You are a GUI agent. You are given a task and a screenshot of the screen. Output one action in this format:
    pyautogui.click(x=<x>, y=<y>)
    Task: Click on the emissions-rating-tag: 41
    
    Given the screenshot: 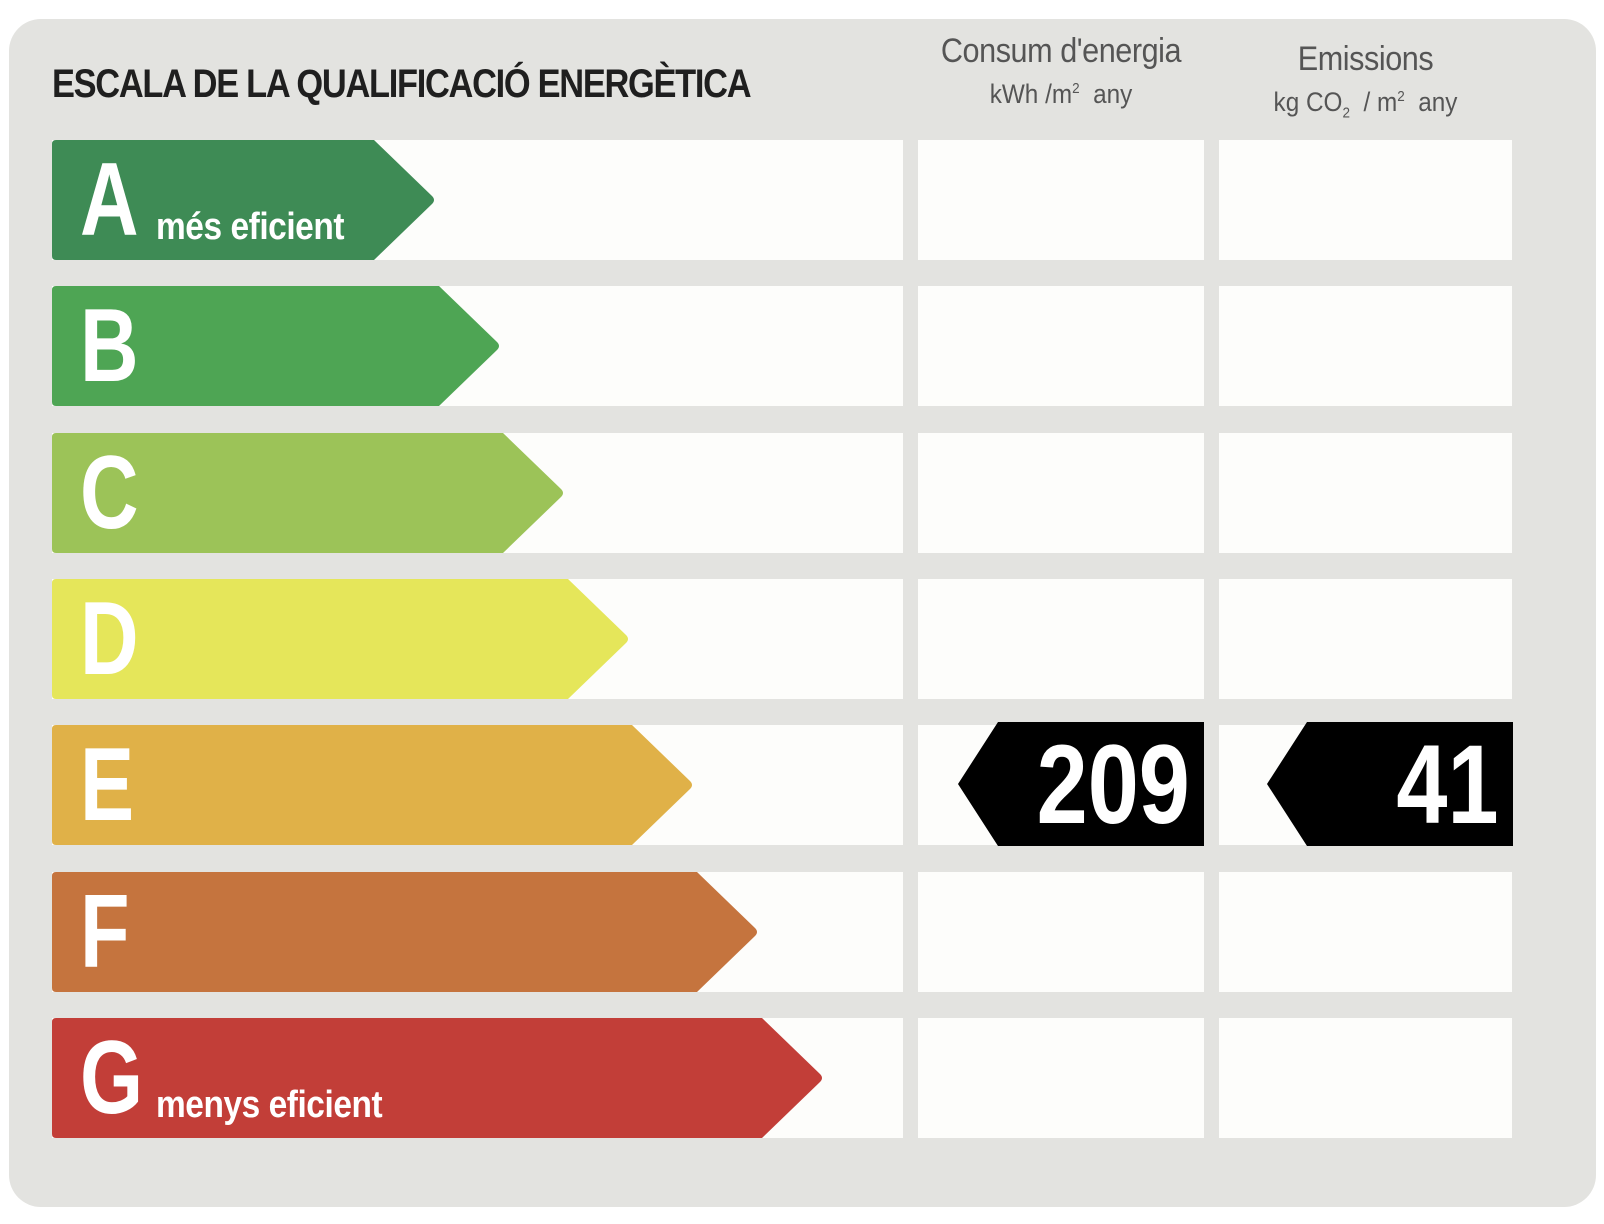 What is the action you would take?
    pyautogui.click(x=1390, y=784)
    